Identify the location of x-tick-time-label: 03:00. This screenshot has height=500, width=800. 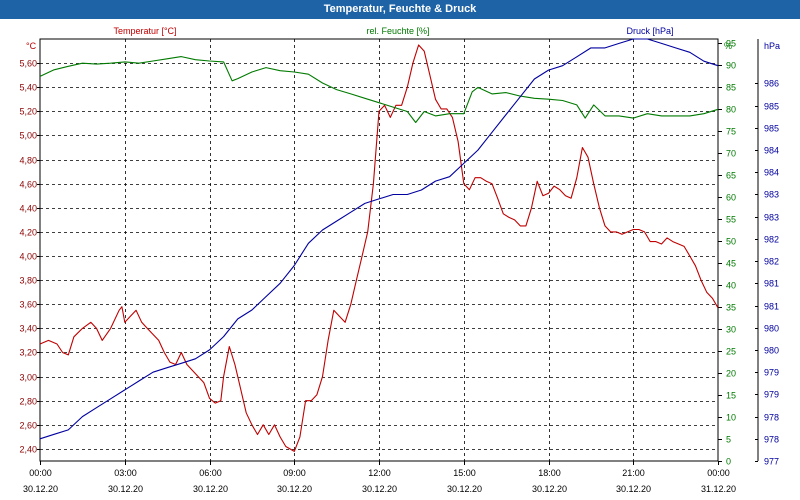
(125, 473).